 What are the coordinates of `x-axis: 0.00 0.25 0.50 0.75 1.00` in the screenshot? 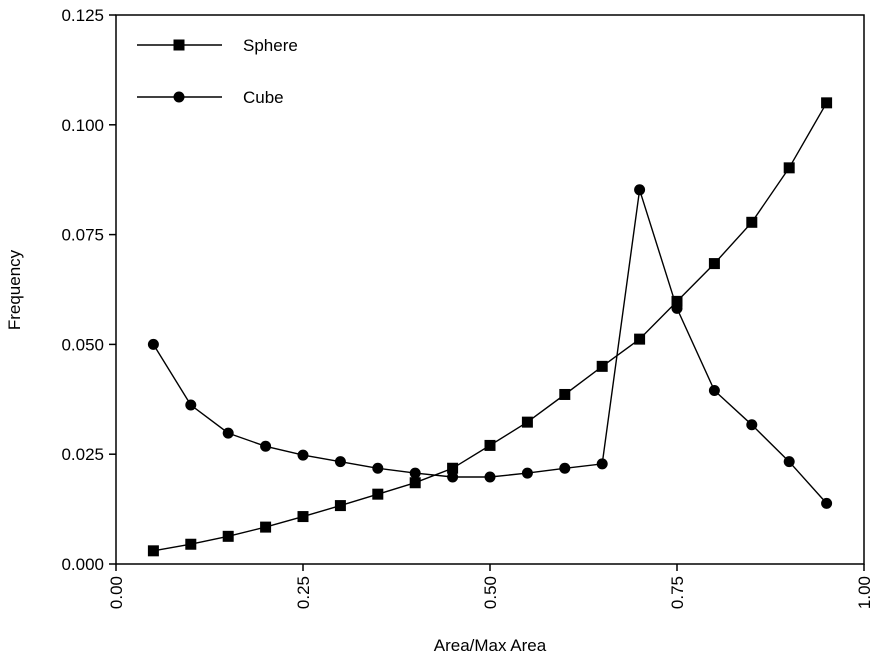 It's located at (490, 586).